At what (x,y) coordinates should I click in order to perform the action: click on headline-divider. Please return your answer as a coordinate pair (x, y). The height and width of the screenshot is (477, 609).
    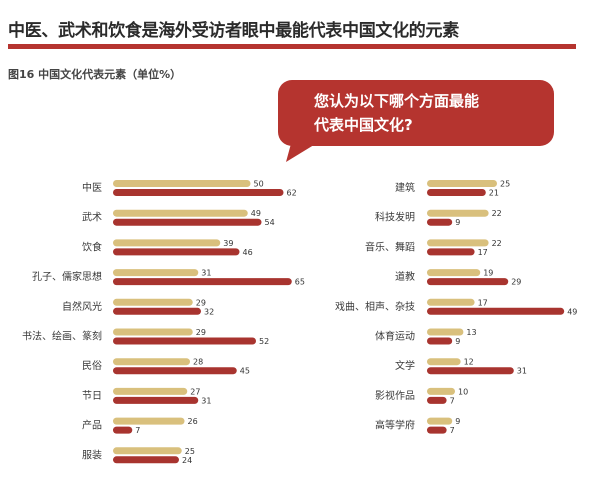
    Looking at the image, I should click on (292, 46).